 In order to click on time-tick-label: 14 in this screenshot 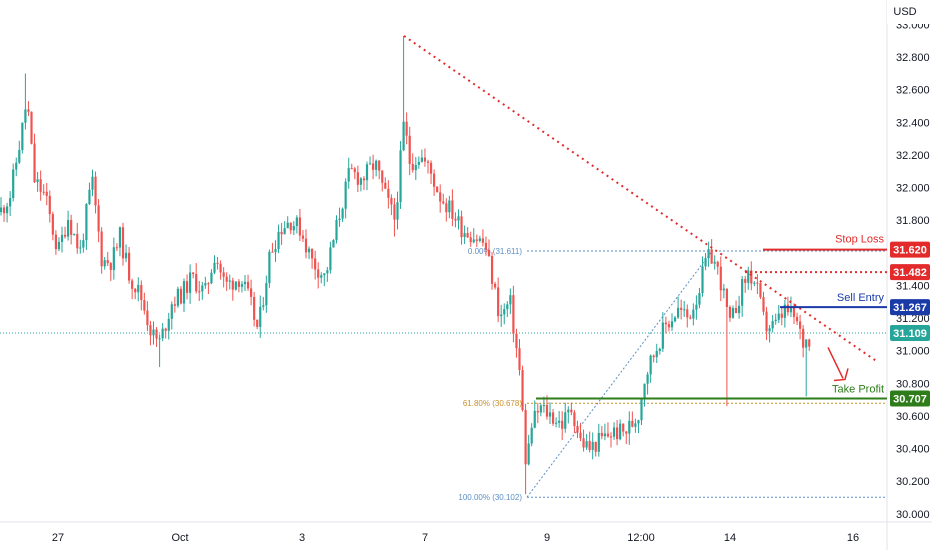, I will do `click(730, 538)`.